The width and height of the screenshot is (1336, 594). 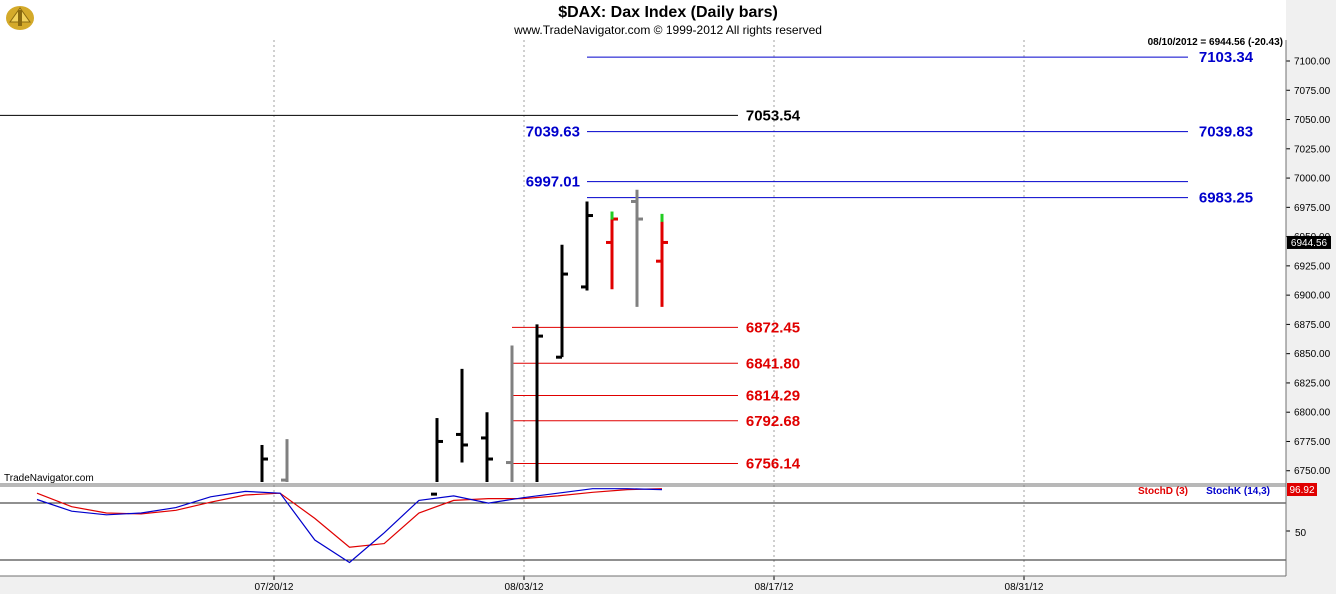 What do you see at coordinates (1312, 91) in the screenshot?
I see `price-tick-label: 7075.00` at bounding box center [1312, 91].